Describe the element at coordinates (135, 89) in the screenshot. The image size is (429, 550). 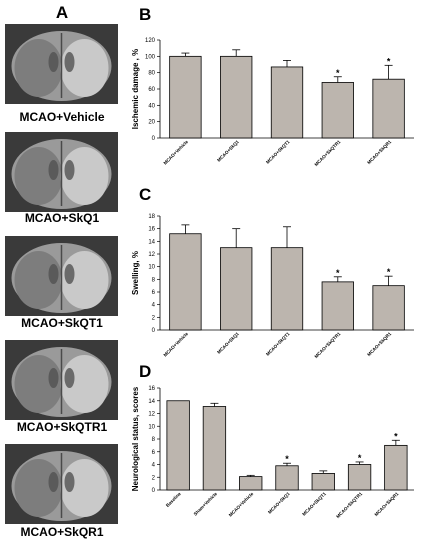
I see `y-axis-label: Ischemic damage , %` at that location.